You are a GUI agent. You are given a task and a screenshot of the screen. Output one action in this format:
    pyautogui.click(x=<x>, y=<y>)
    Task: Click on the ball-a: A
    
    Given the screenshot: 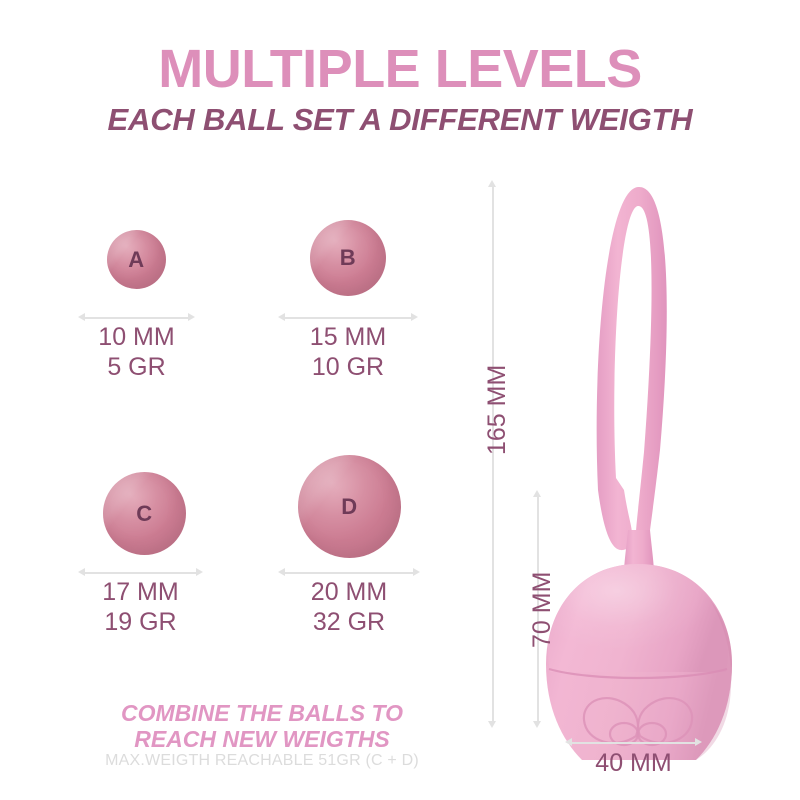 What is the action you would take?
    pyautogui.click(x=136, y=259)
    